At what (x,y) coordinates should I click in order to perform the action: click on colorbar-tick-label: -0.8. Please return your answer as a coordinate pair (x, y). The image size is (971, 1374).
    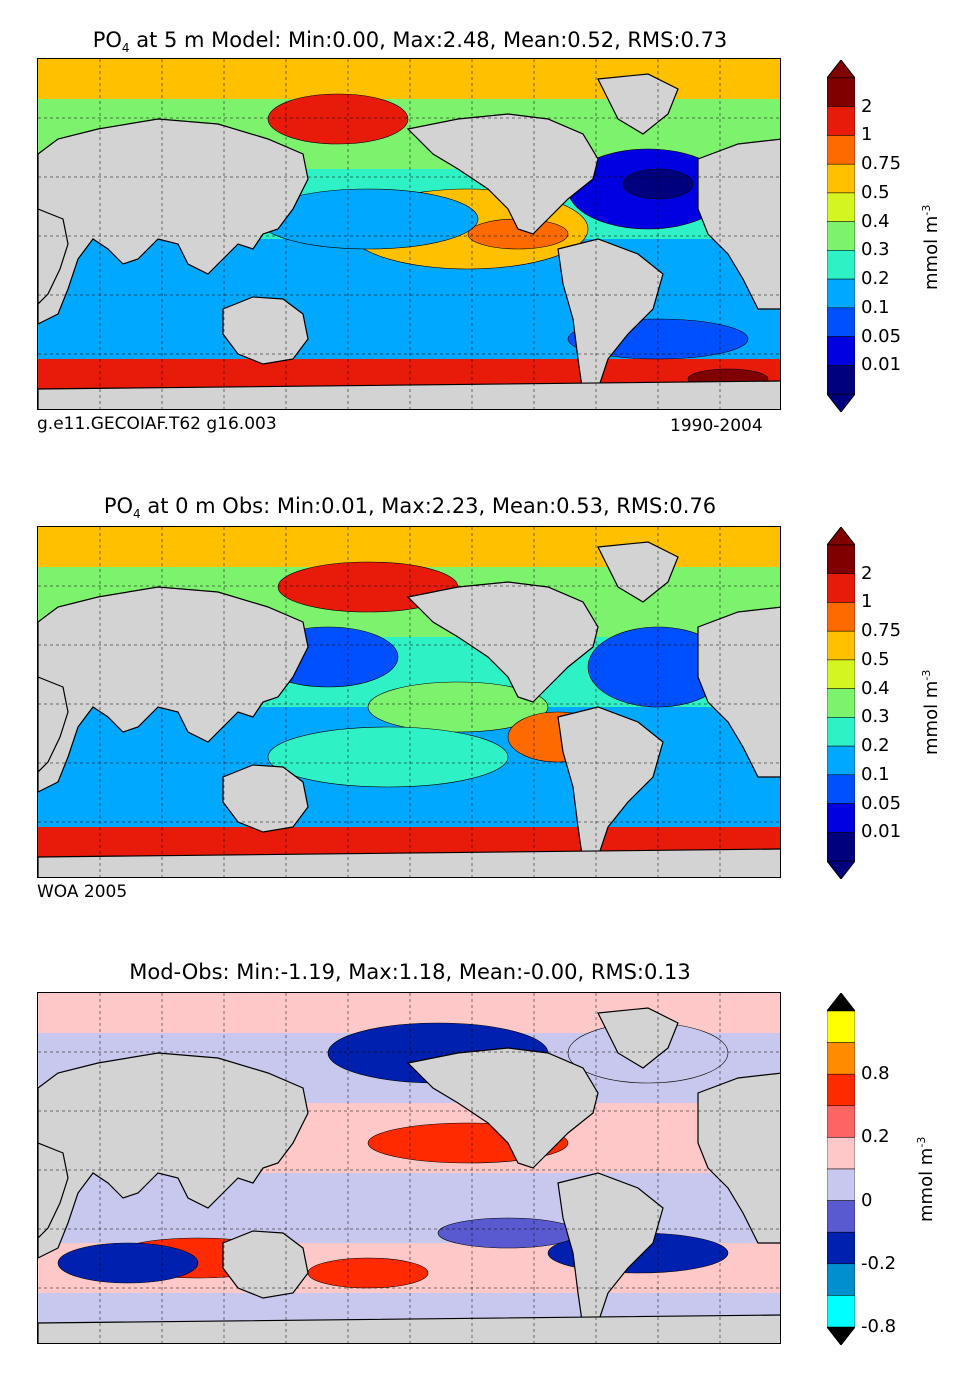
    Looking at the image, I should click on (879, 1326).